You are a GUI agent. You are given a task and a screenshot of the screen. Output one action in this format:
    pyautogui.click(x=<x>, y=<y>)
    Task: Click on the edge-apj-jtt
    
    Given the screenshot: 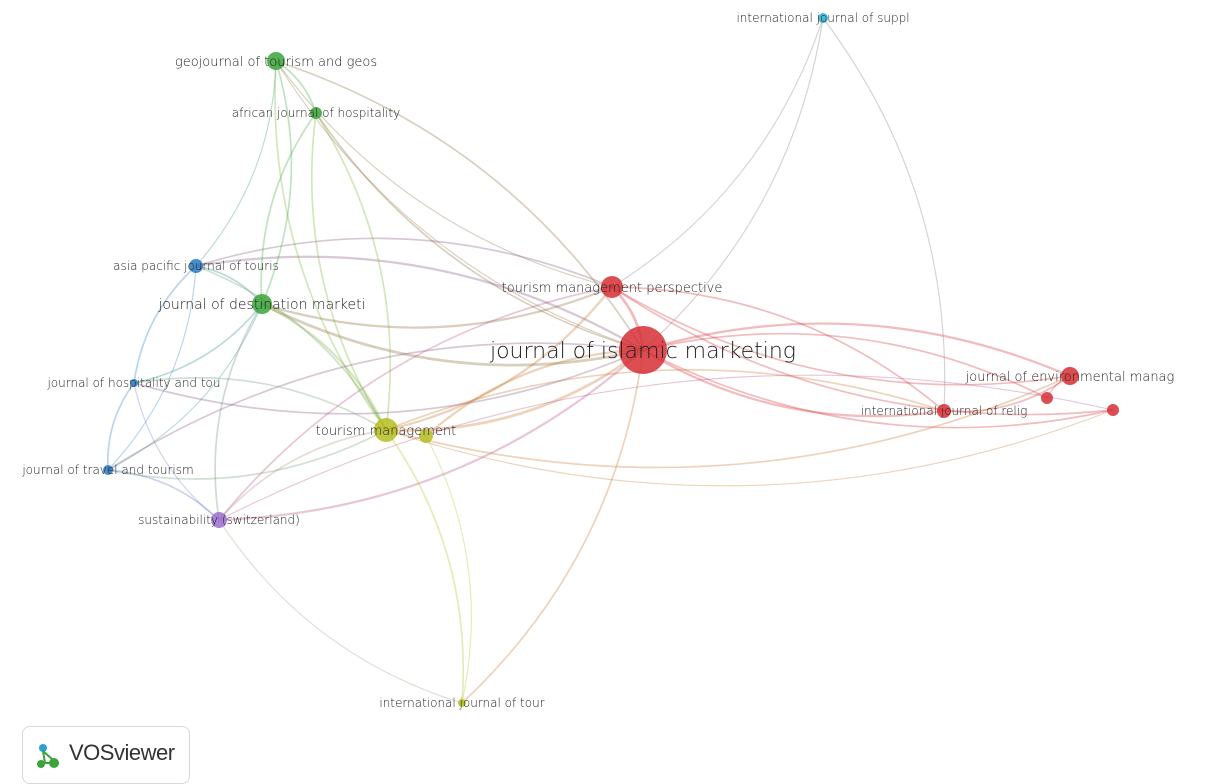 What is the action you would take?
    pyautogui.click(x=152, y=368)
    